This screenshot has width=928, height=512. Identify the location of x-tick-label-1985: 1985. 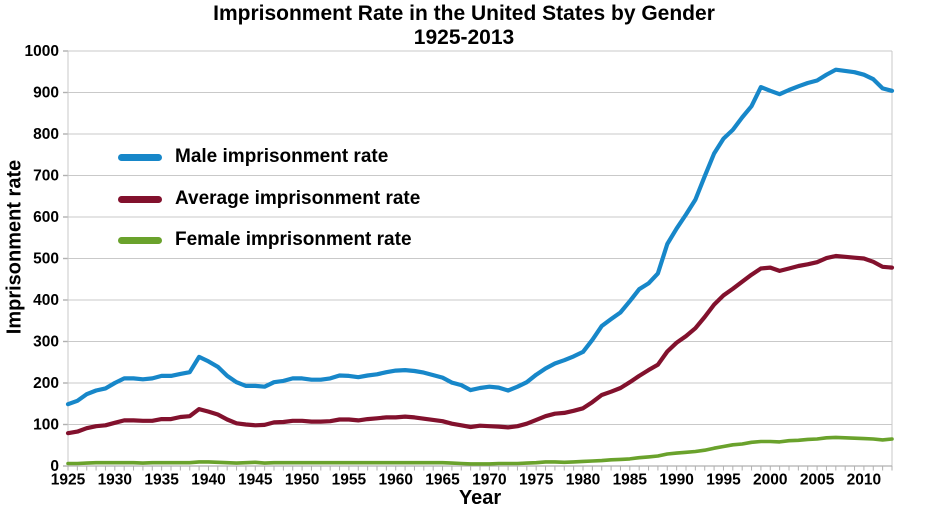
(630, 480).